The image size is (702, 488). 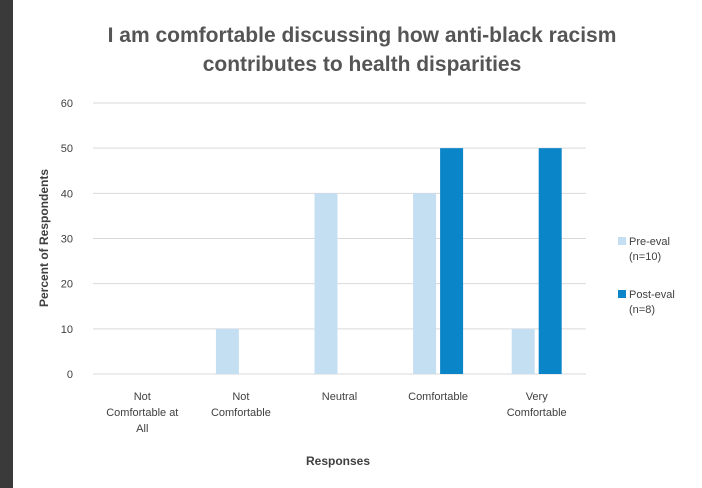 I want to click on pre-eval-legend-swatch, so click(x=622, y=241).